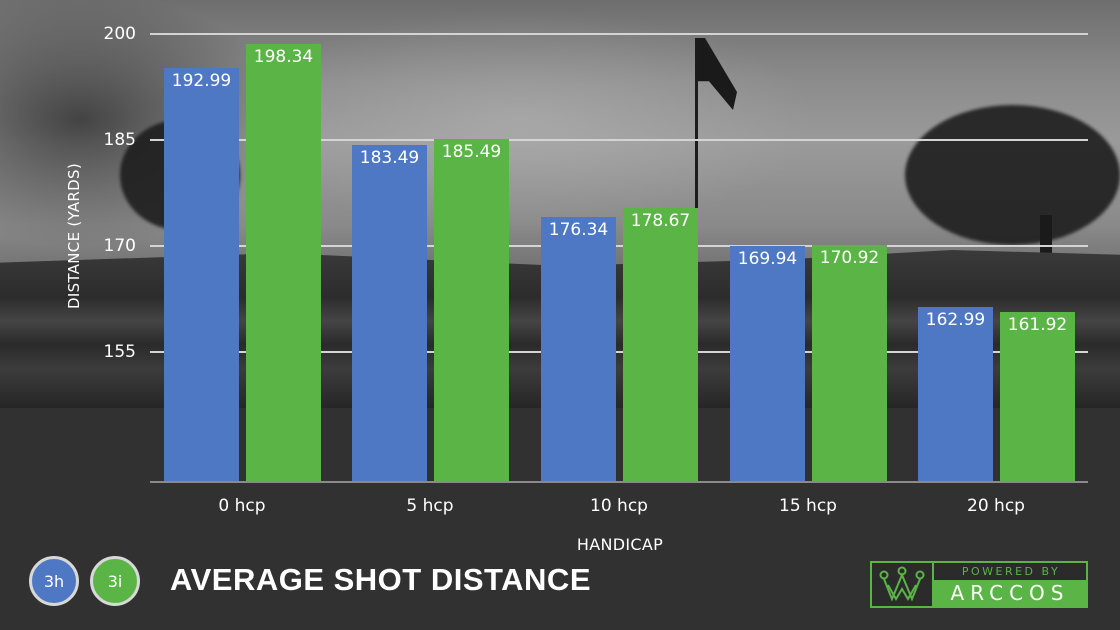 The height and width of the screenshot is (630, 1120). What do you see at coordinates (201, 81) in the screenshot?
I see `bar-value-label: 192.99` at bounding box center [201, 81].